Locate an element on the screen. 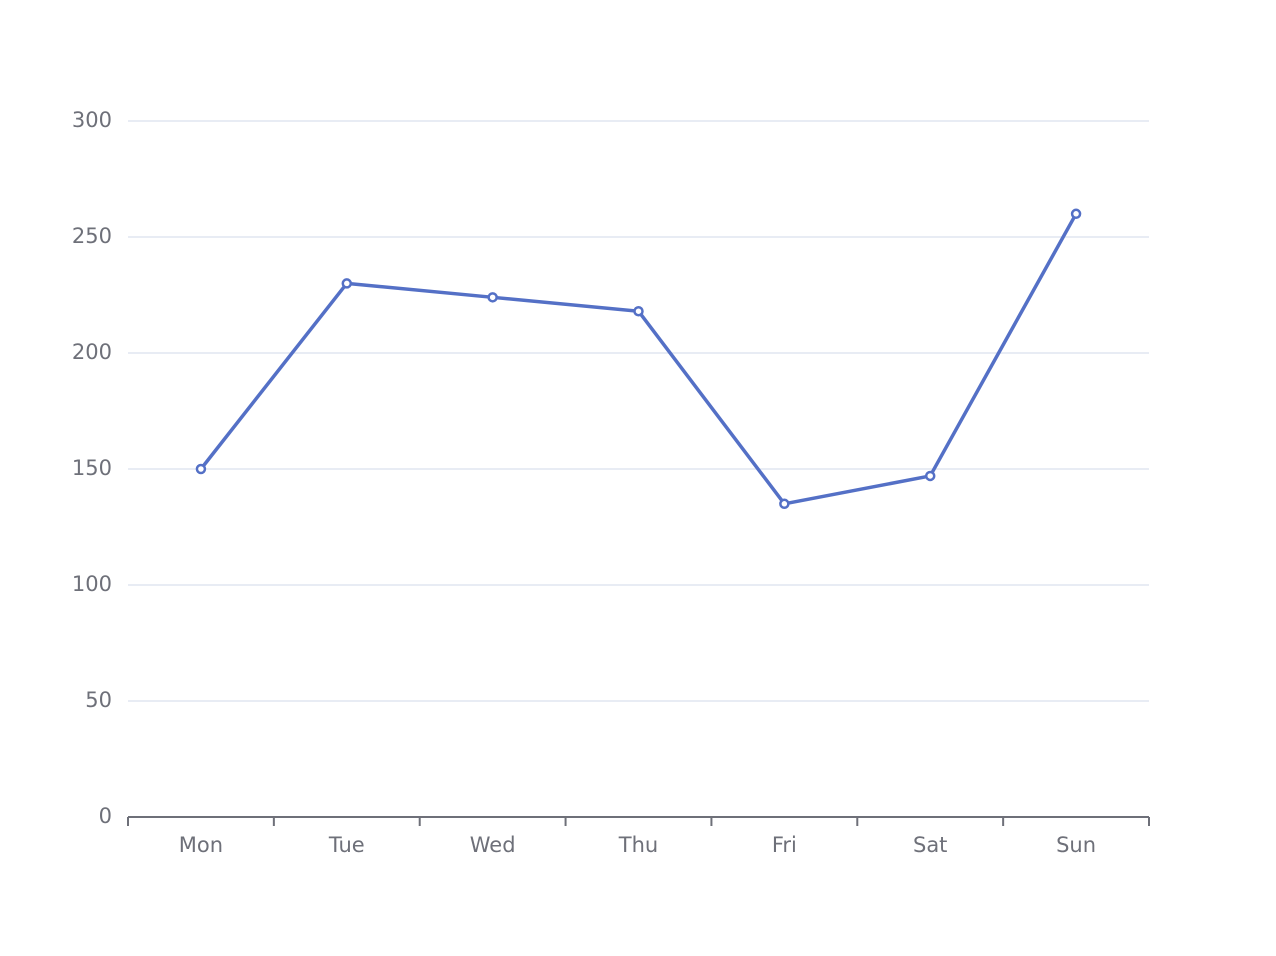 Image resolution: width=1276 pixels, height=956 pixels. y-tick-label: 0 is located at coordinates (105, 816).